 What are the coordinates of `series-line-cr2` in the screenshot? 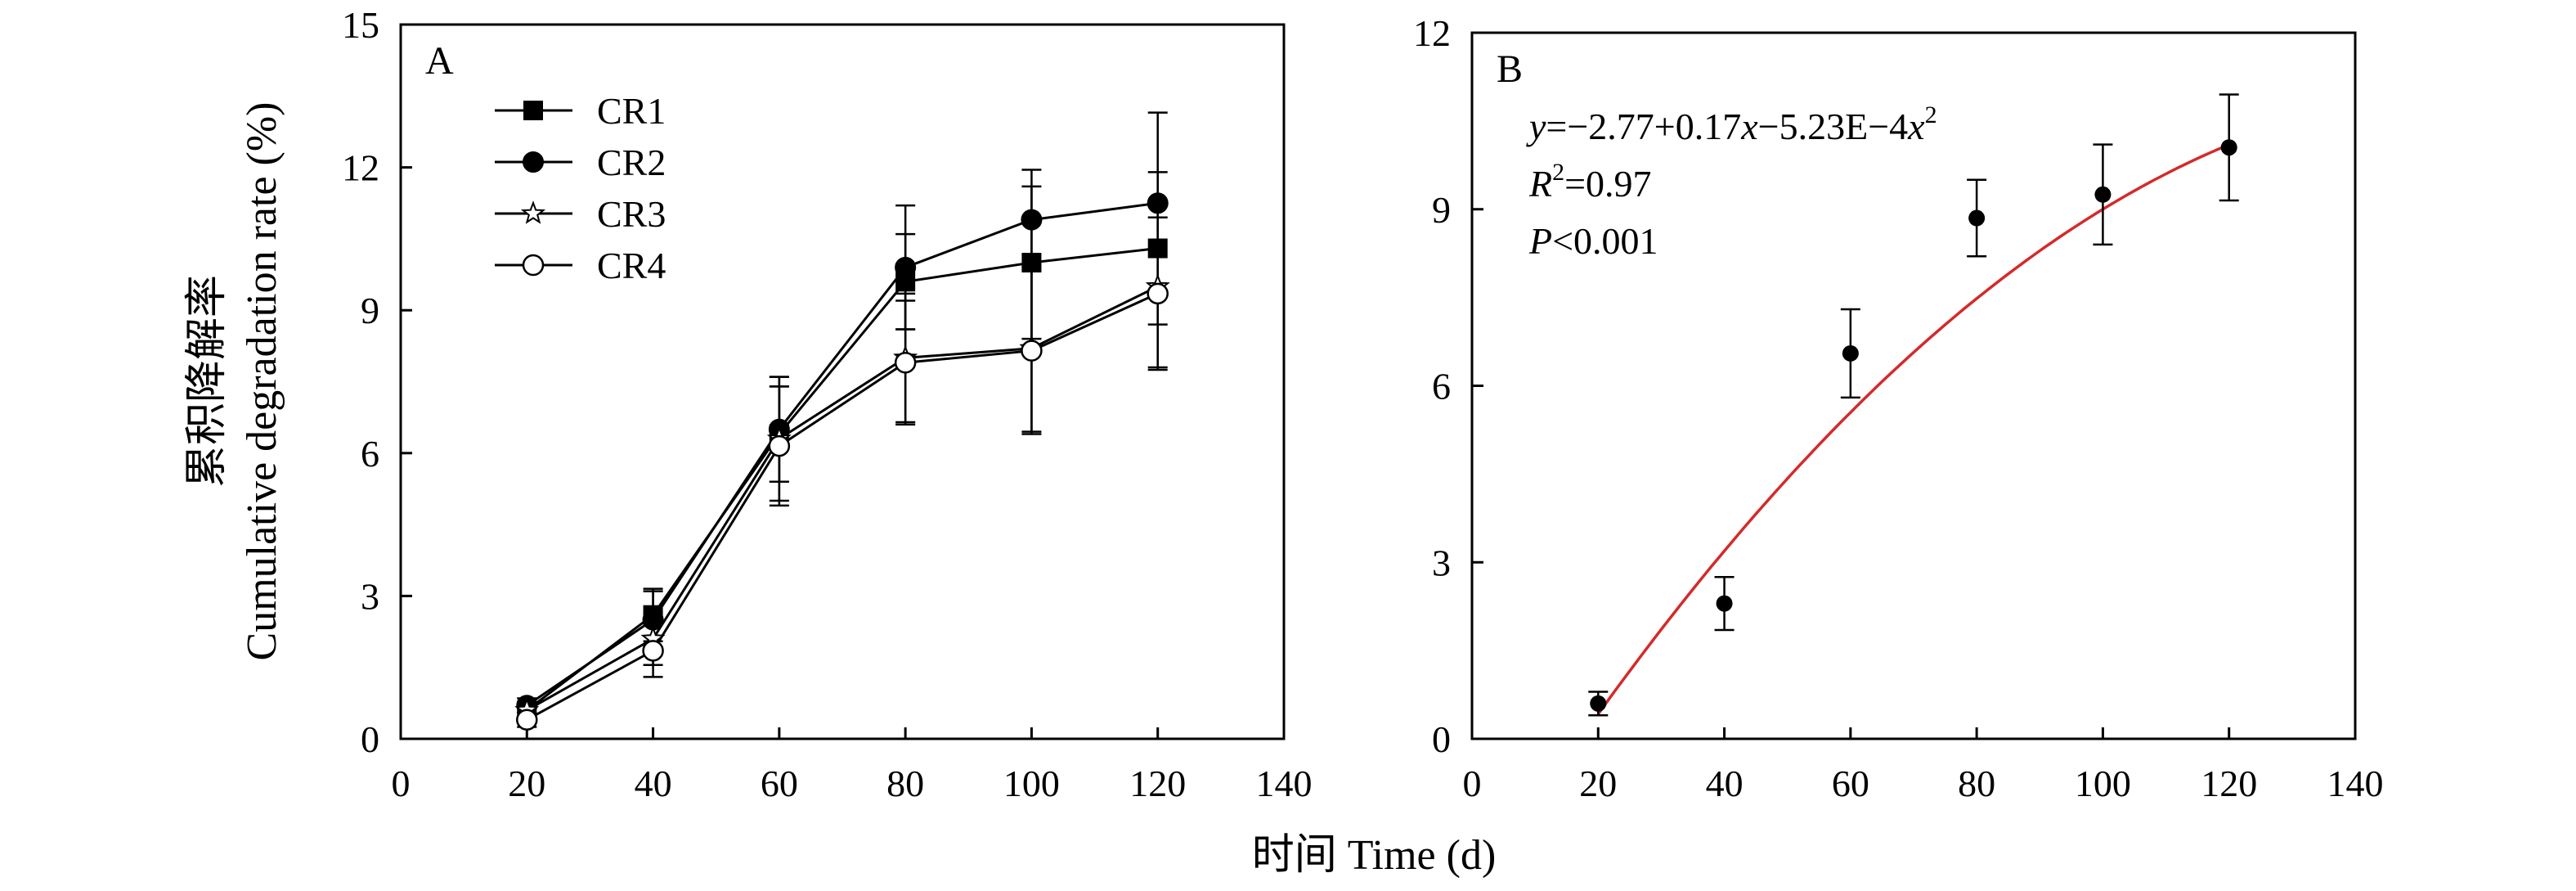 It's located at (842, 454).